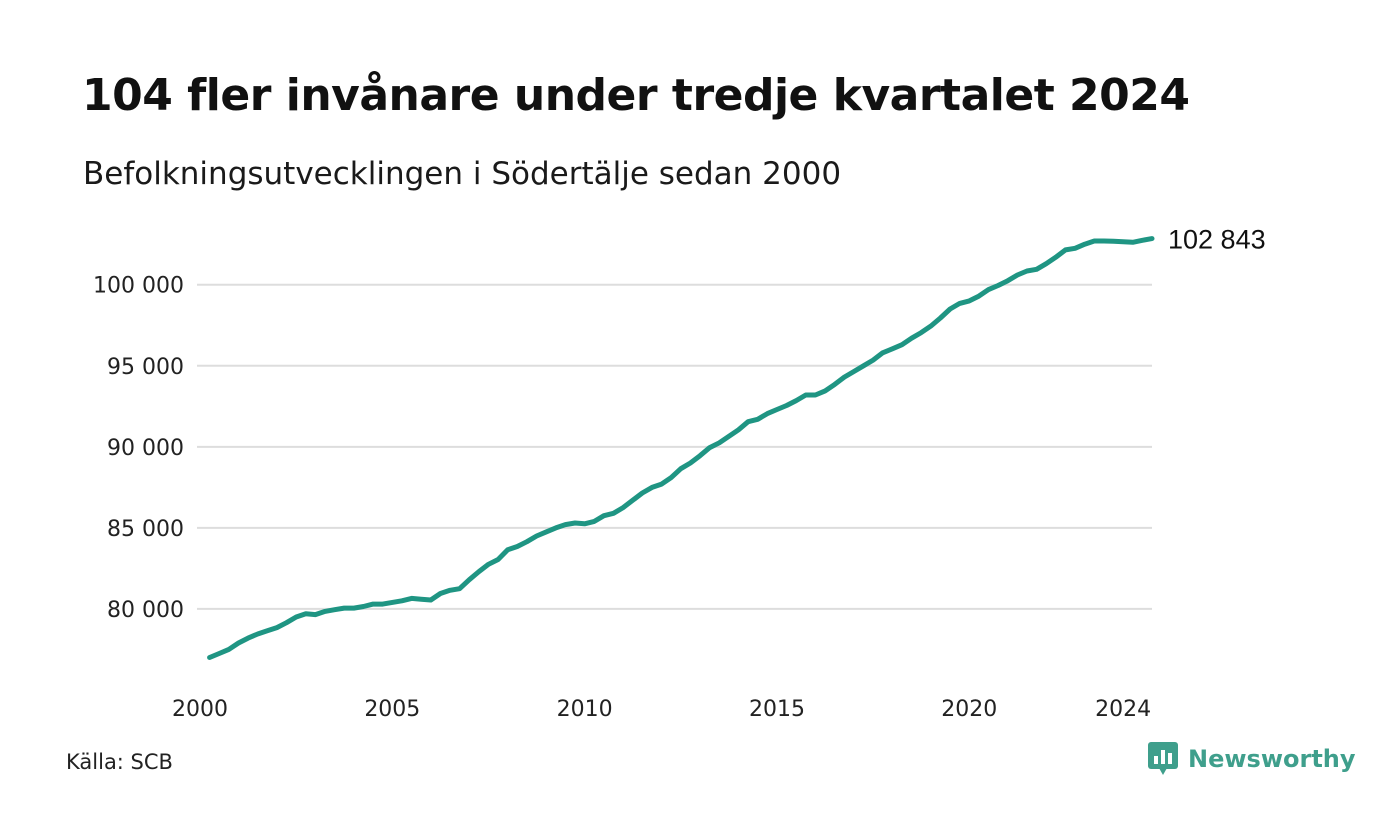  Describe the element at coordinates (145, 448) in the screenshot. I see `y-tick-label: 90 000` at that location.